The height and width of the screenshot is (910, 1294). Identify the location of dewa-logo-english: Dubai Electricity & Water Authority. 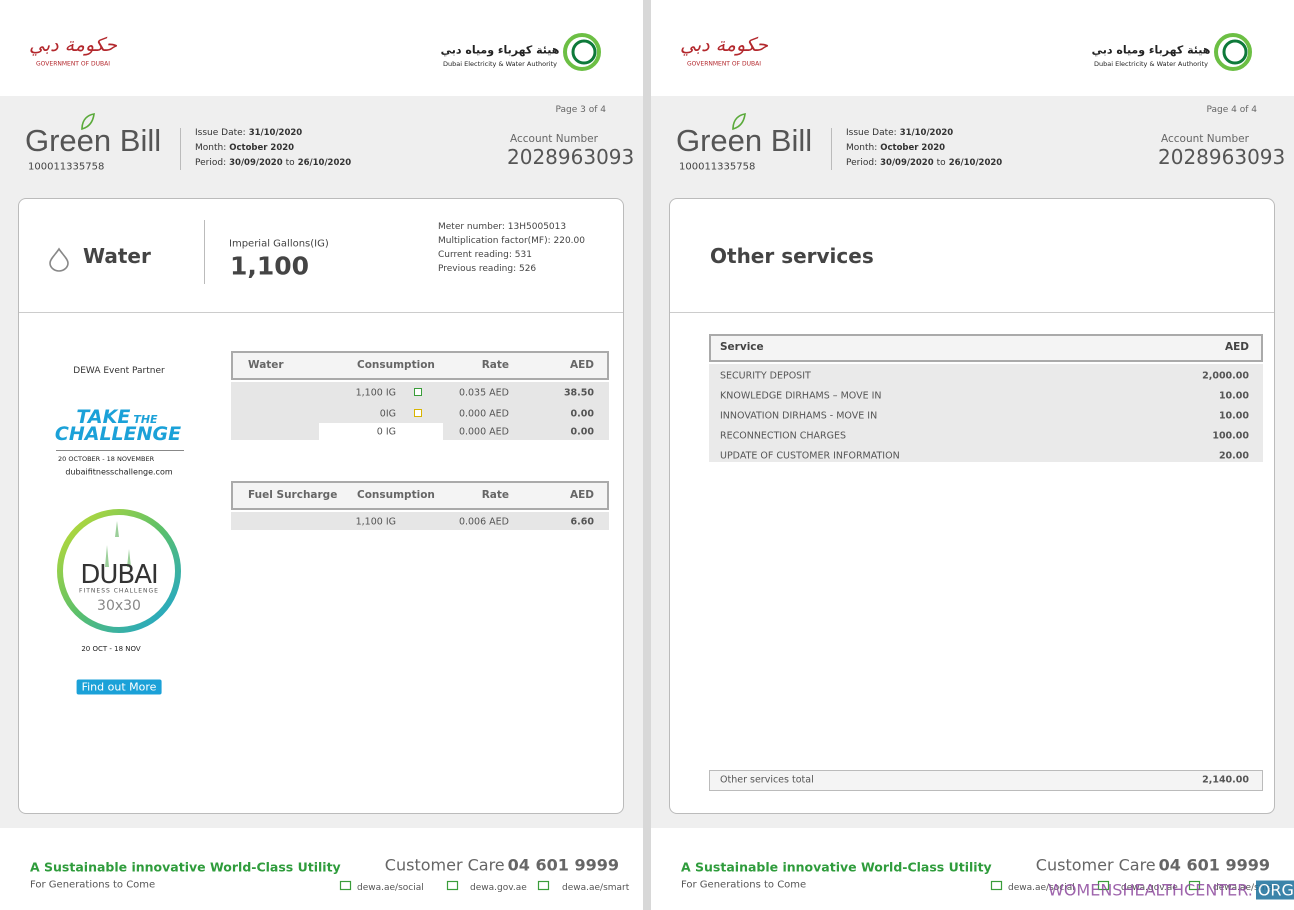
(1151, 64).